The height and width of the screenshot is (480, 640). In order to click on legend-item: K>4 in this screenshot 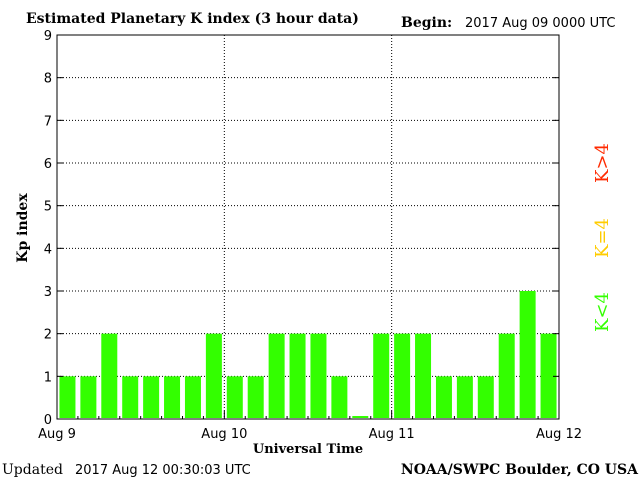, I will do `click(602, 163)`.